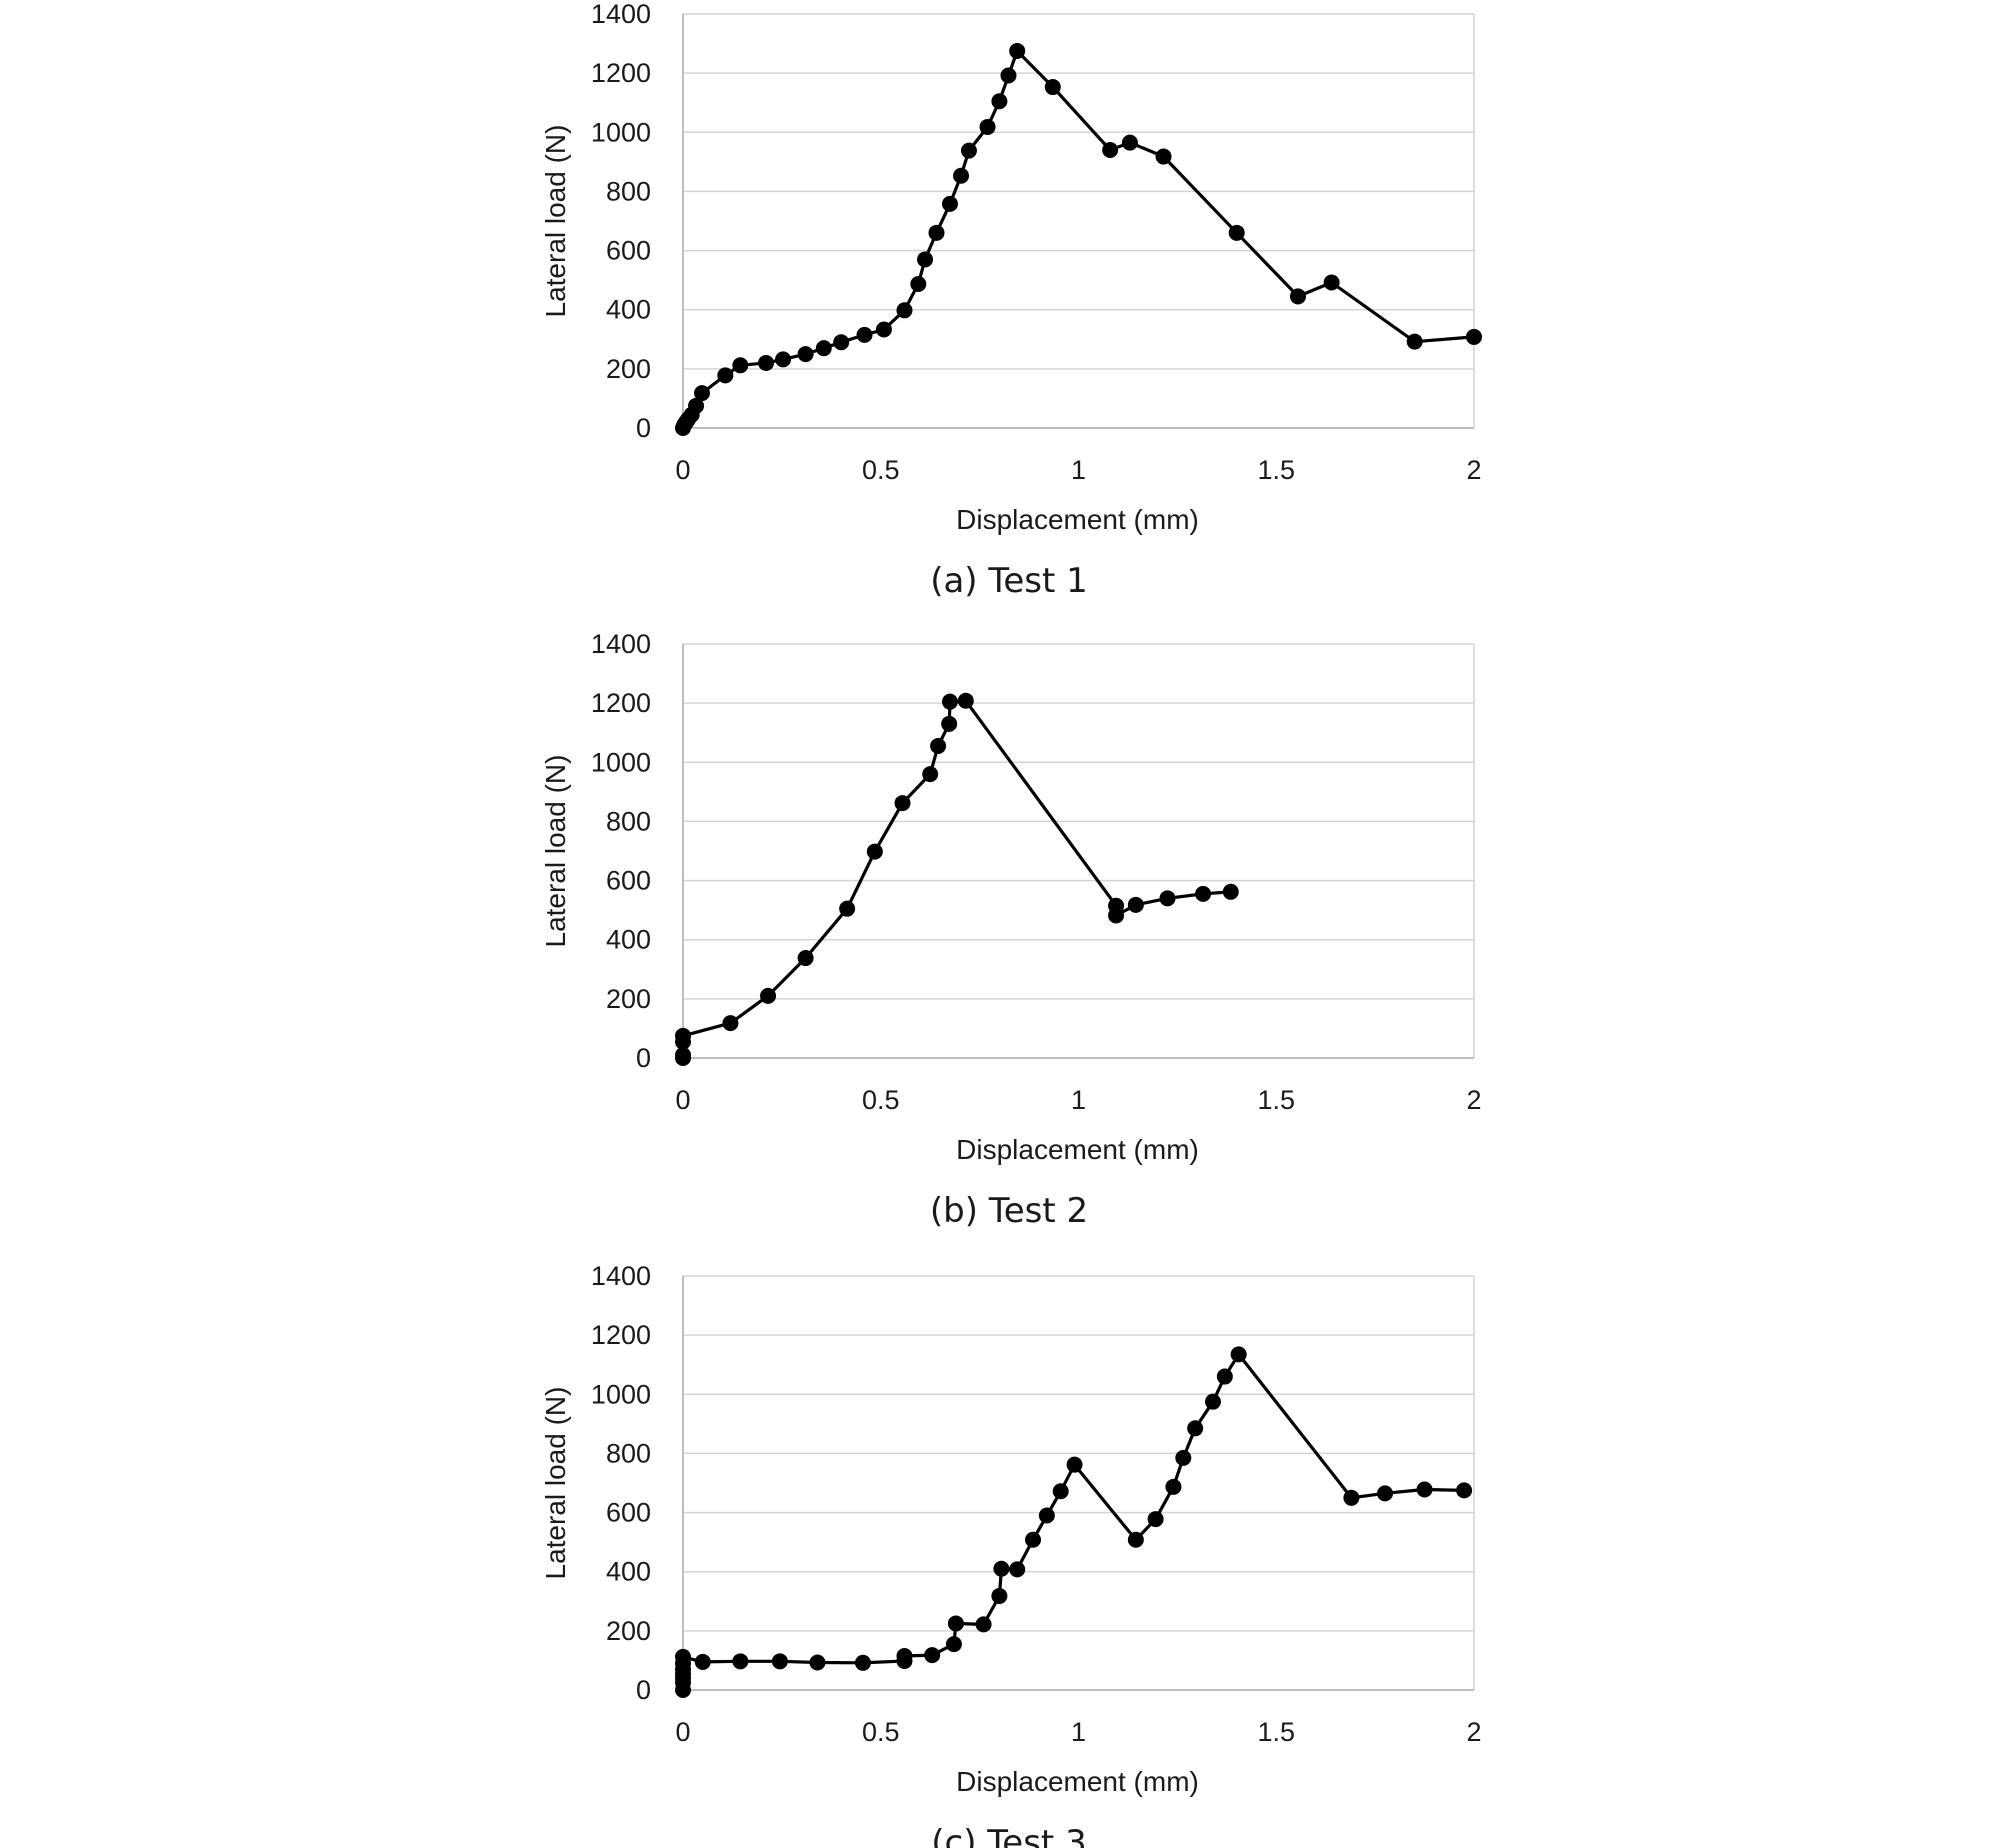  Describe the element at coordinates (881, 1100) in the screenshot. I see `x-tick-label: 0.5` at that location.